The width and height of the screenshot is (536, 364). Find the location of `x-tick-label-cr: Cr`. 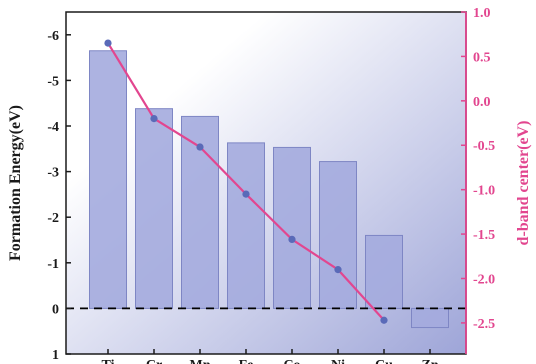

x-tick-label-cr: Cr is located at coordinates (154, 361).